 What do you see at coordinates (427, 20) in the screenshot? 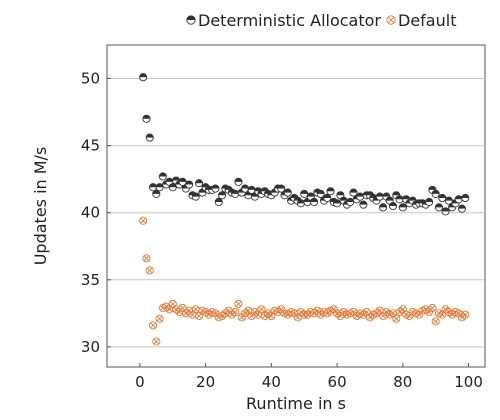
I see `legend-label: Default` at bounding box center [427, 20].